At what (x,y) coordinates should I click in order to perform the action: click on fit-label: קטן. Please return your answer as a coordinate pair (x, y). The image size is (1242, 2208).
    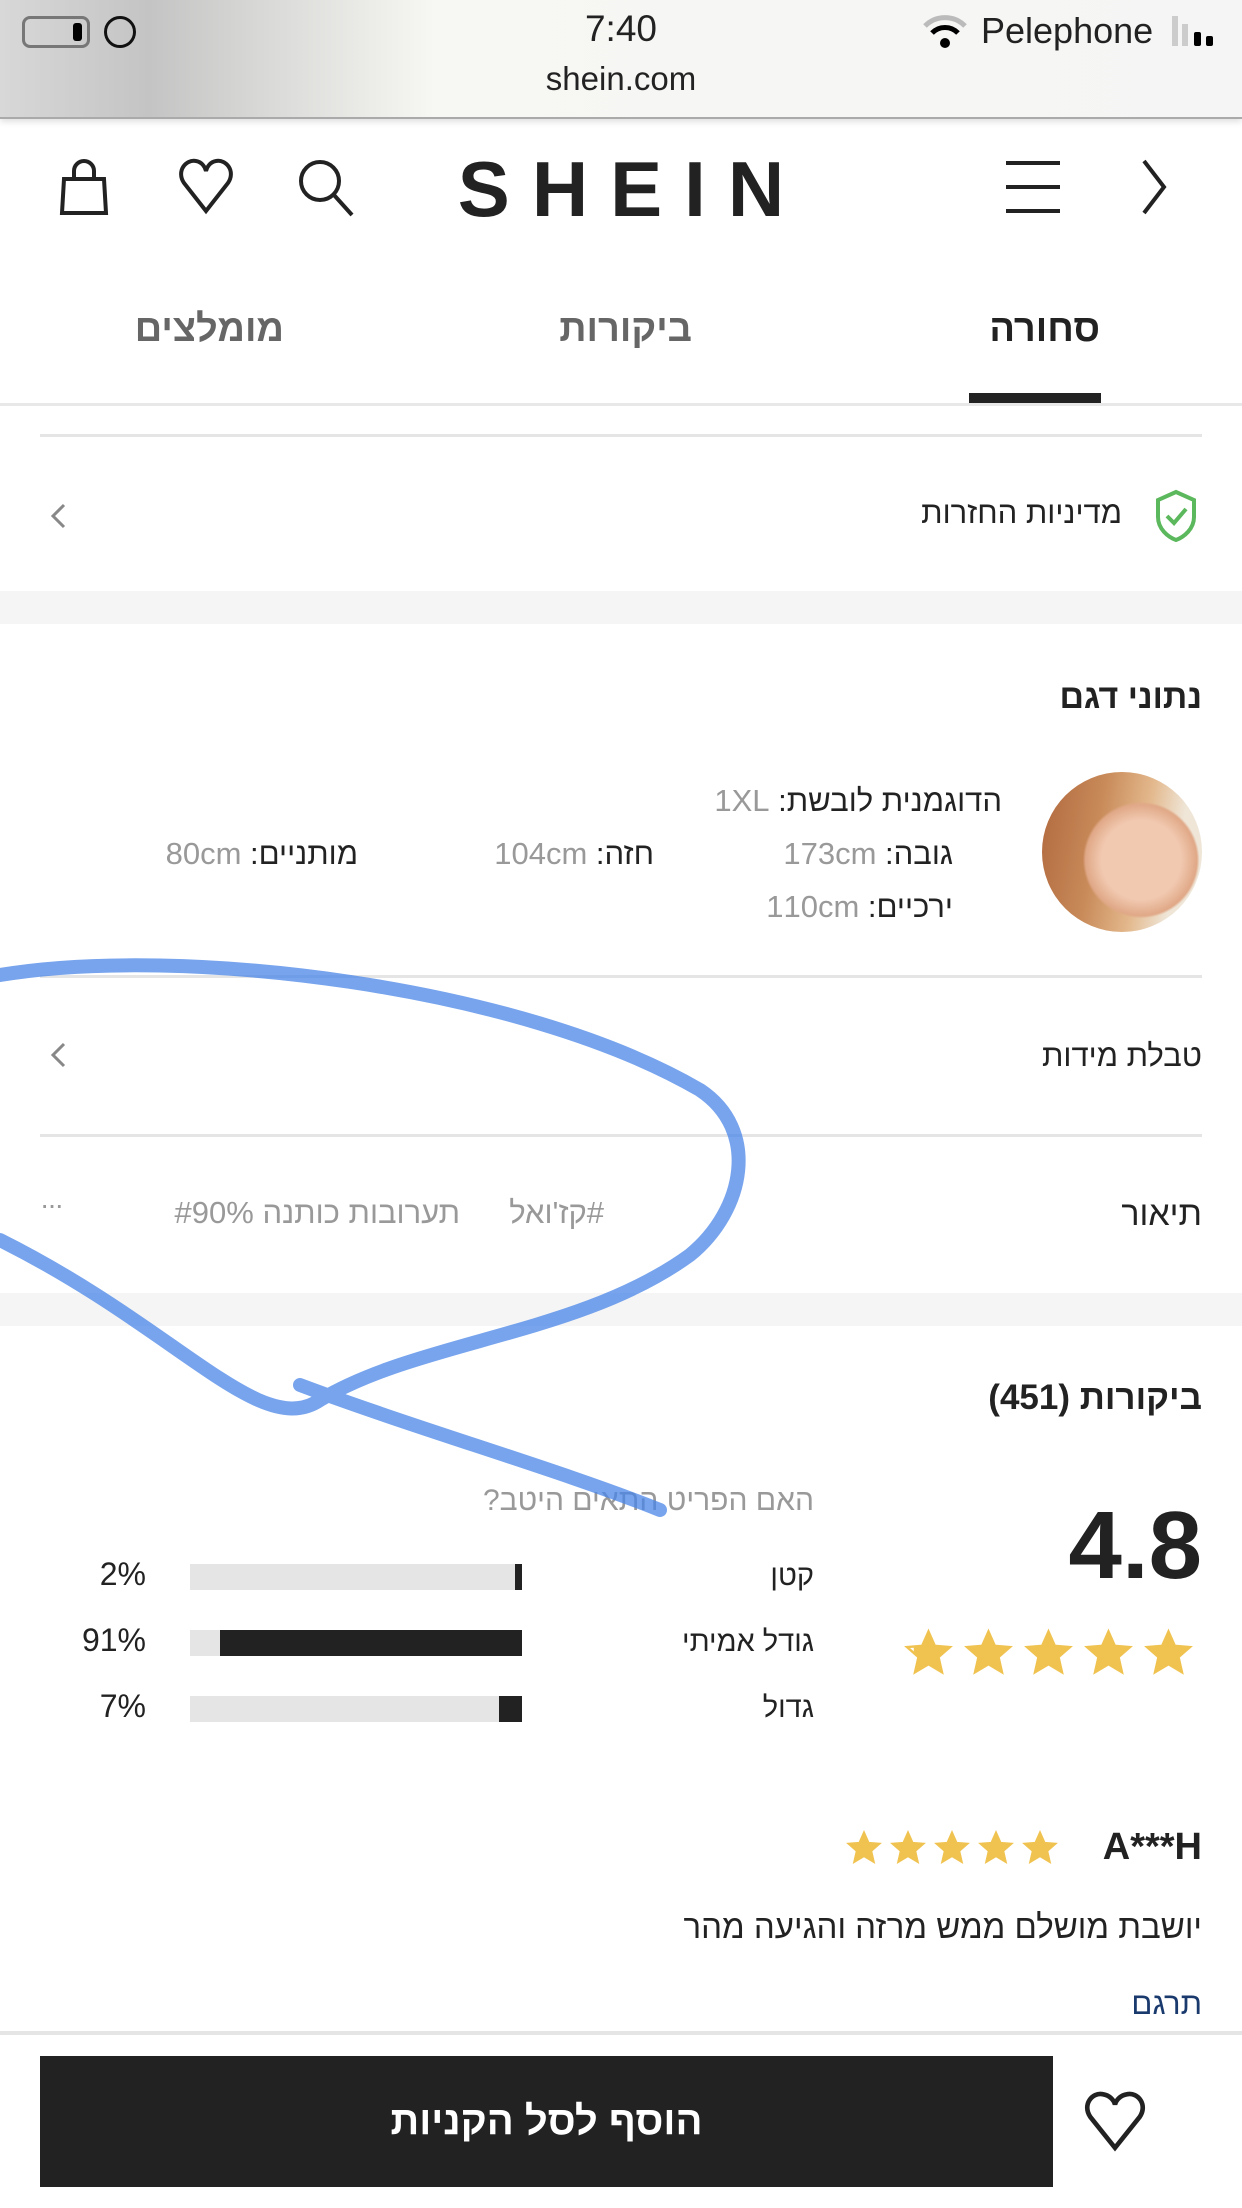
    Looking at the image, I should click on (792, 1576).